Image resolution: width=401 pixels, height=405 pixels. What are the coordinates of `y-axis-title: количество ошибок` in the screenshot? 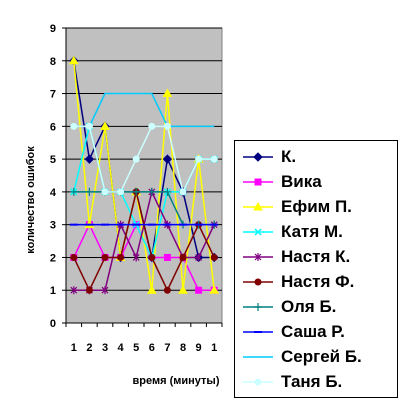 It's located at (31, 200).